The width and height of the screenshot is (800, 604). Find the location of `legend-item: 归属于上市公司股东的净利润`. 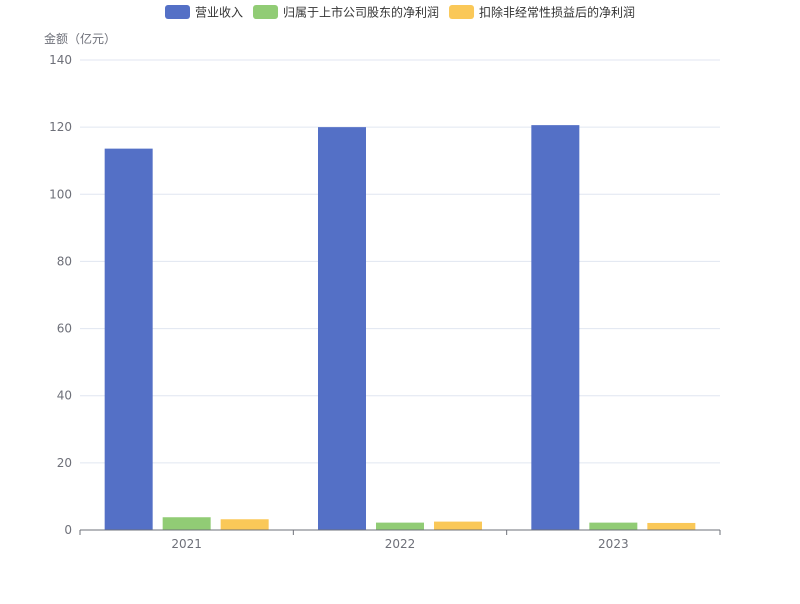

legend-item: 归属于上市公司股东的净利润 is located at coordinates (346, 12).